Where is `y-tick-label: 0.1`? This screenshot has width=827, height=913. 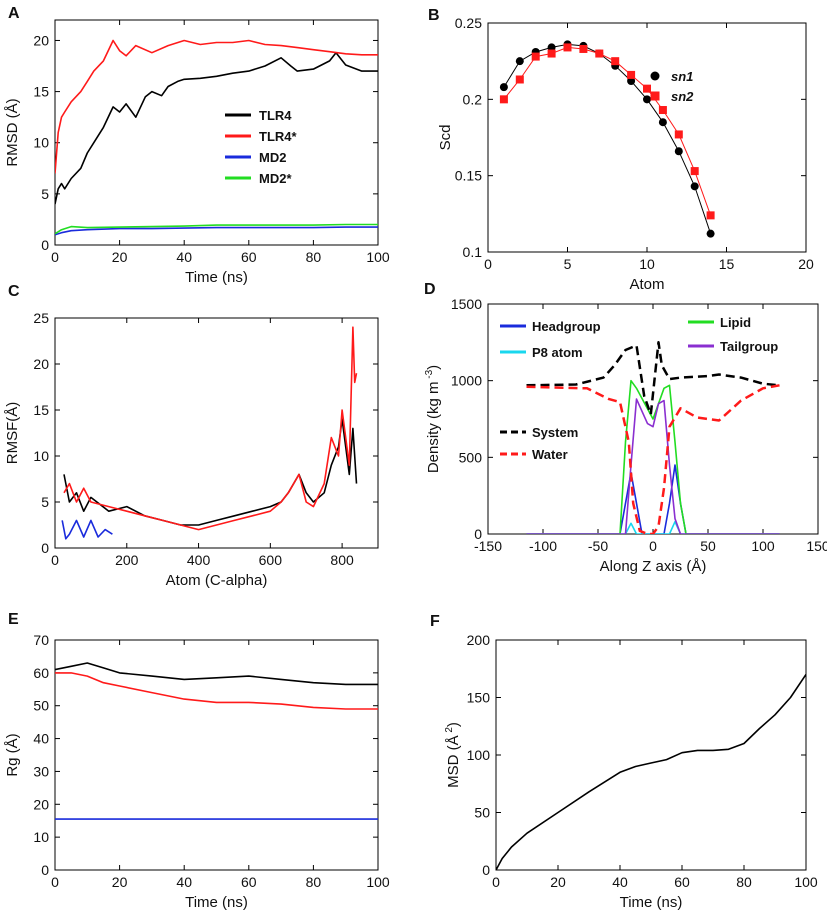 y-tick-label: 0.1 is located at coordinates (473, 252).